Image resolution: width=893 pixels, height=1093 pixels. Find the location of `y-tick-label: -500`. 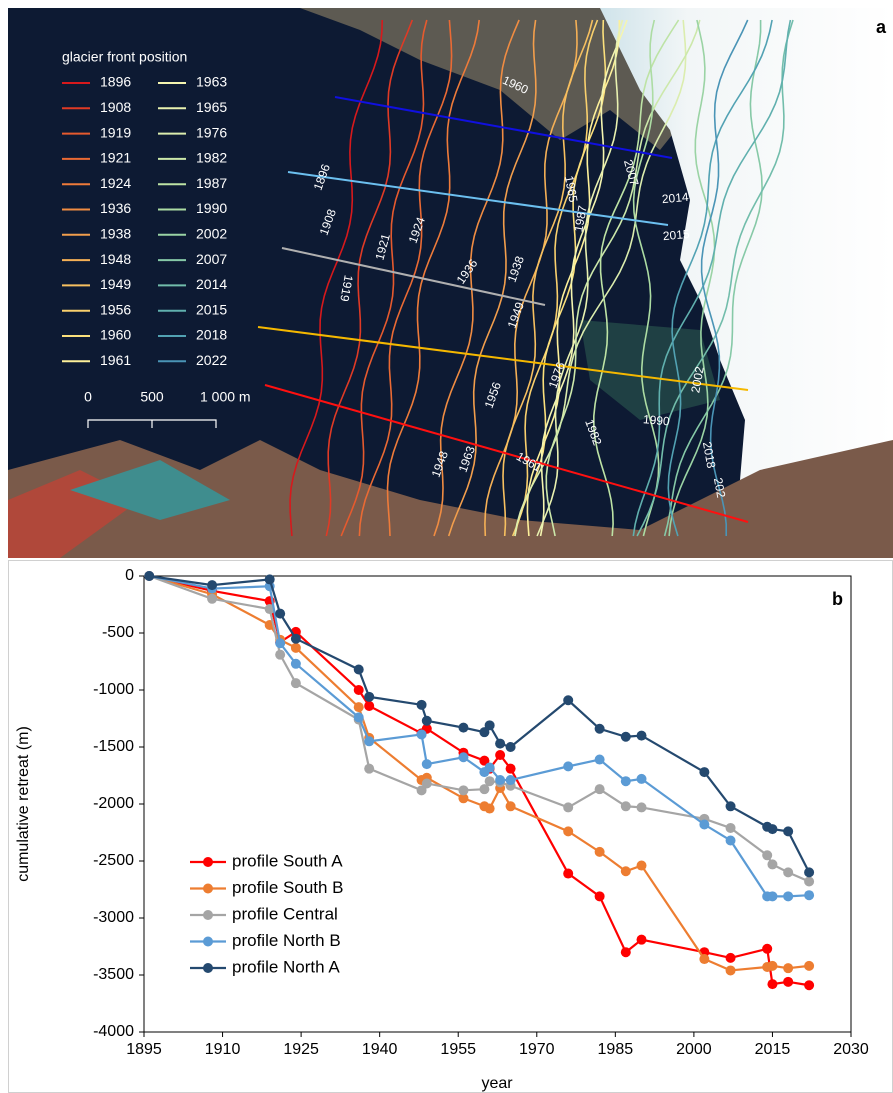

y-tick-label: -500 is located at coordinates (118, 632).